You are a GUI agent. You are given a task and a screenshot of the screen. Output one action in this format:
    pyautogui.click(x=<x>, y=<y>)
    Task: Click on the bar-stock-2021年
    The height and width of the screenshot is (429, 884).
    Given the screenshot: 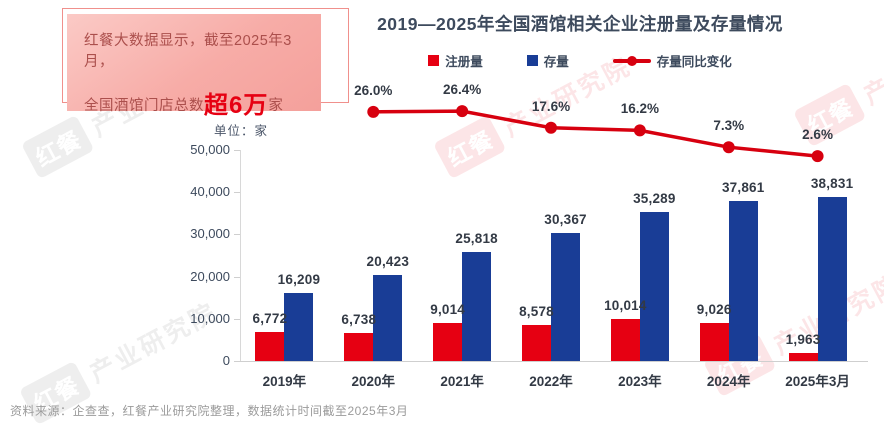 What is the action you would take?
    pyautogui.click(x=477, y=306)
    